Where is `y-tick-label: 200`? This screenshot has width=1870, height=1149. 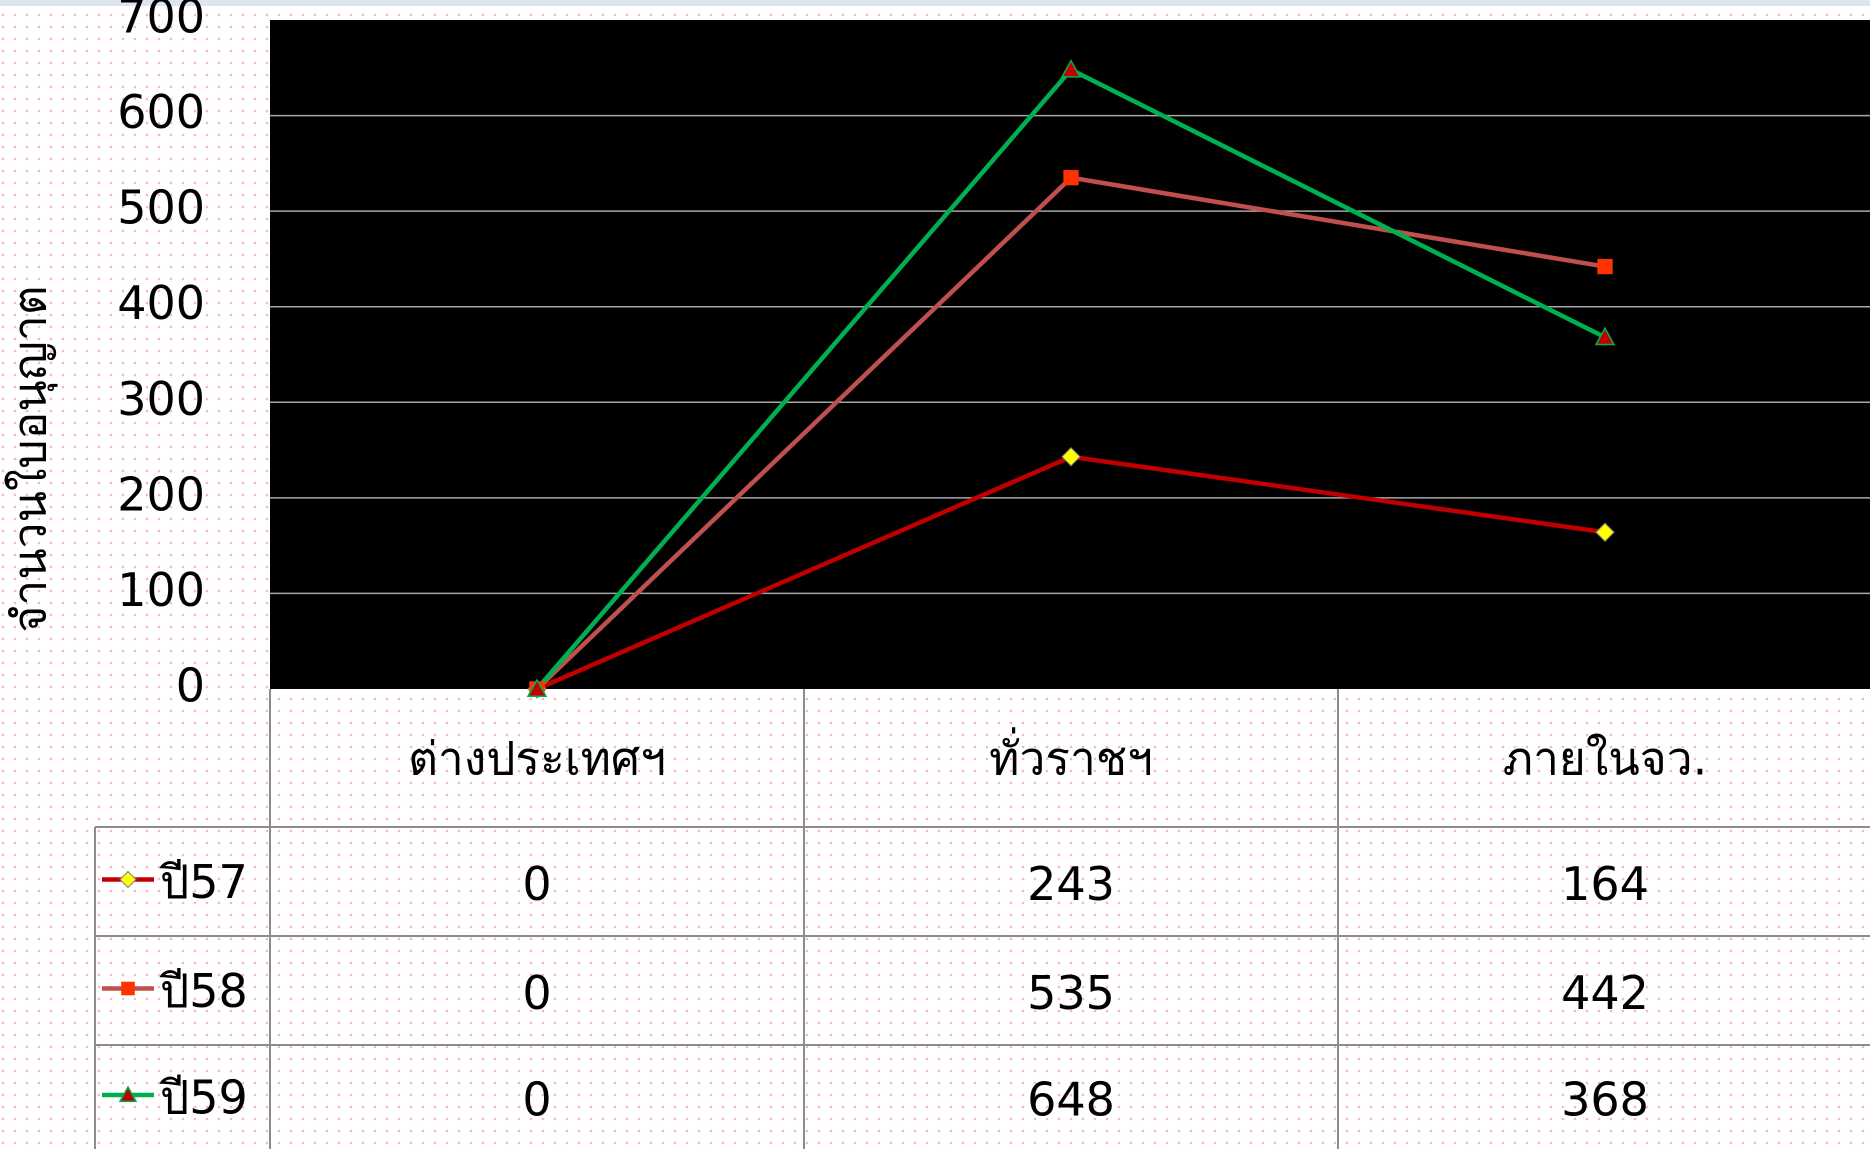
y-tick-label: 200 is located at coordinates (161, 494).